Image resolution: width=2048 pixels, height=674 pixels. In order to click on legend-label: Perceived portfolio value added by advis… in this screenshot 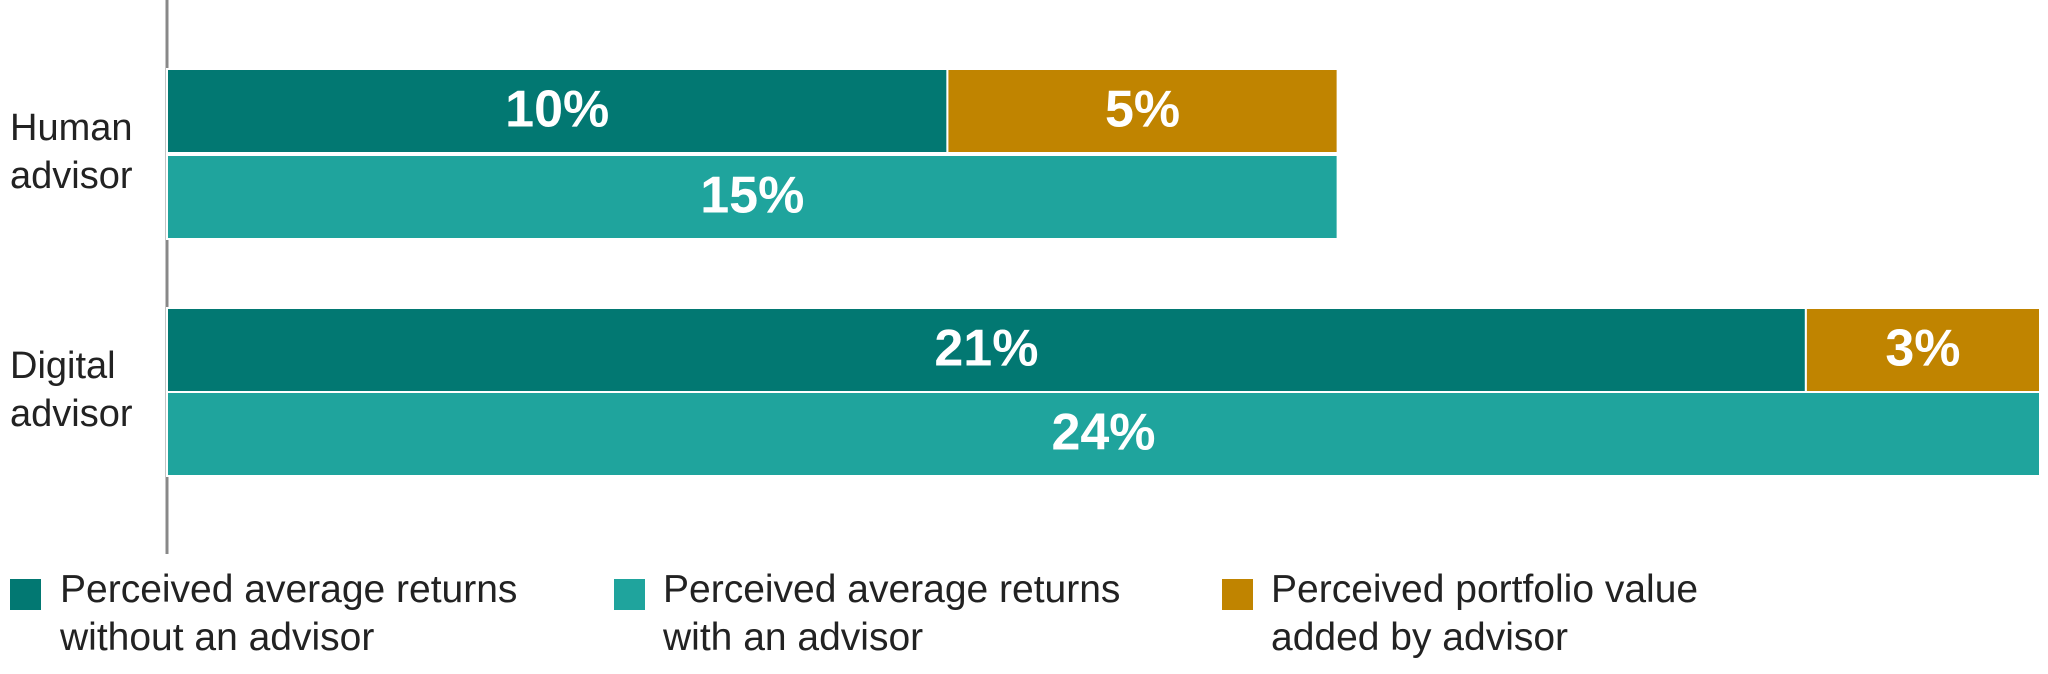, I will do `click(1485, 613)`.